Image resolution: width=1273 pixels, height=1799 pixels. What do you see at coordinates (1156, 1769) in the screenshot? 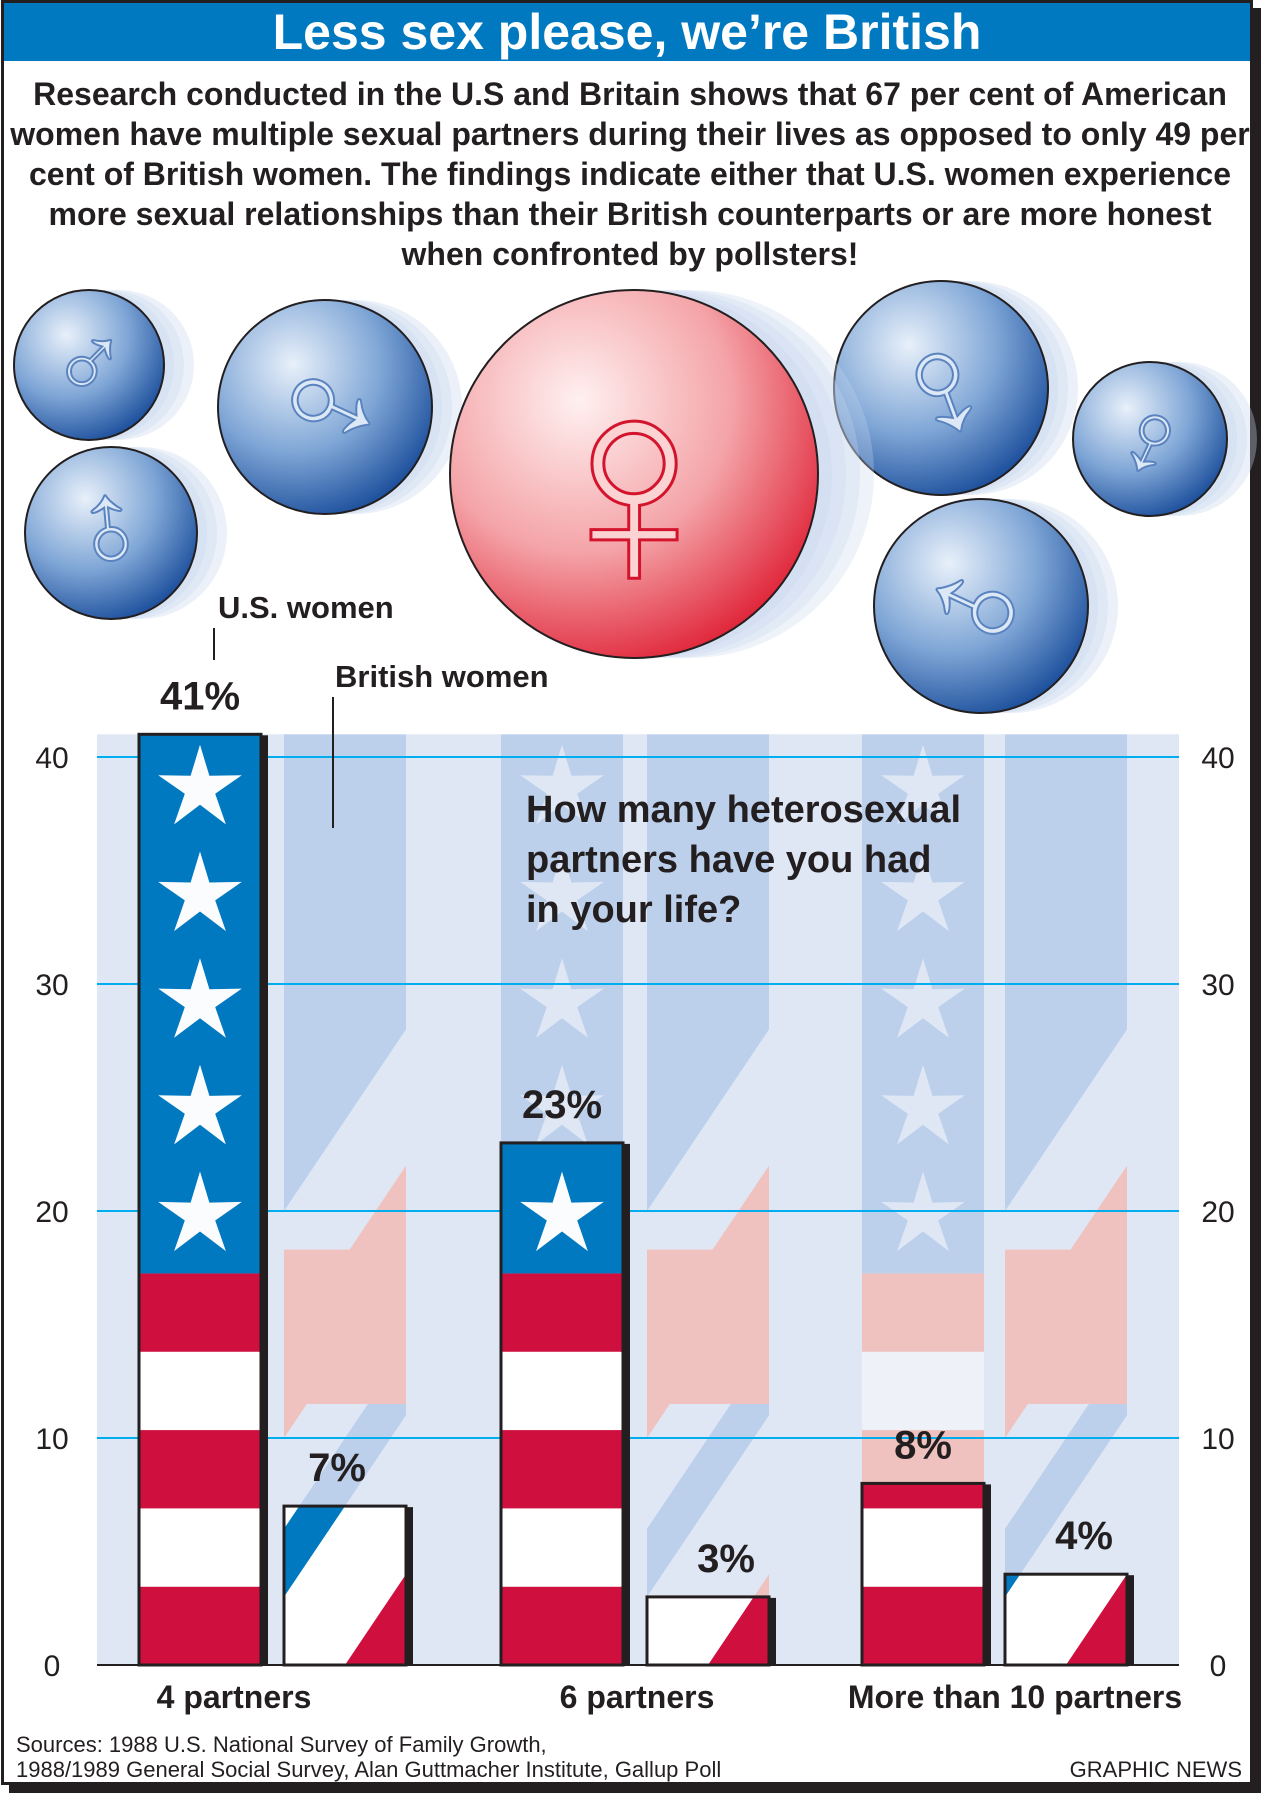
I see `credit-text: GRAPHIC NEWS` at bounding box center [1156, 1769].